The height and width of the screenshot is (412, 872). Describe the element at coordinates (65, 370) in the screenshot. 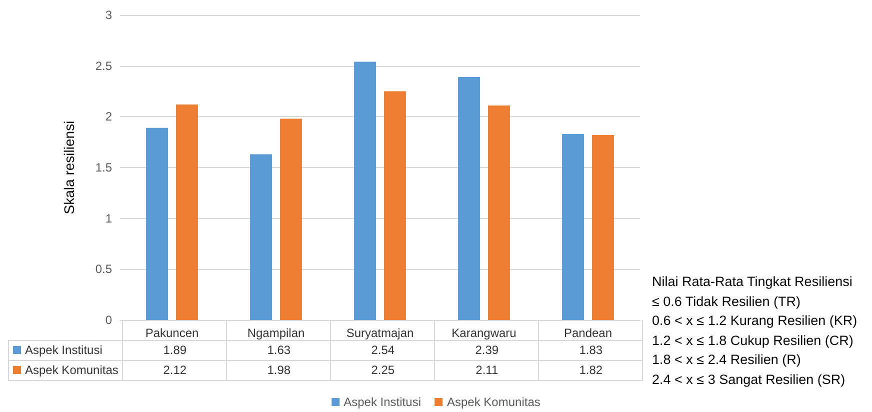

I see `legend-label: Aspek Komunitas` at that location.